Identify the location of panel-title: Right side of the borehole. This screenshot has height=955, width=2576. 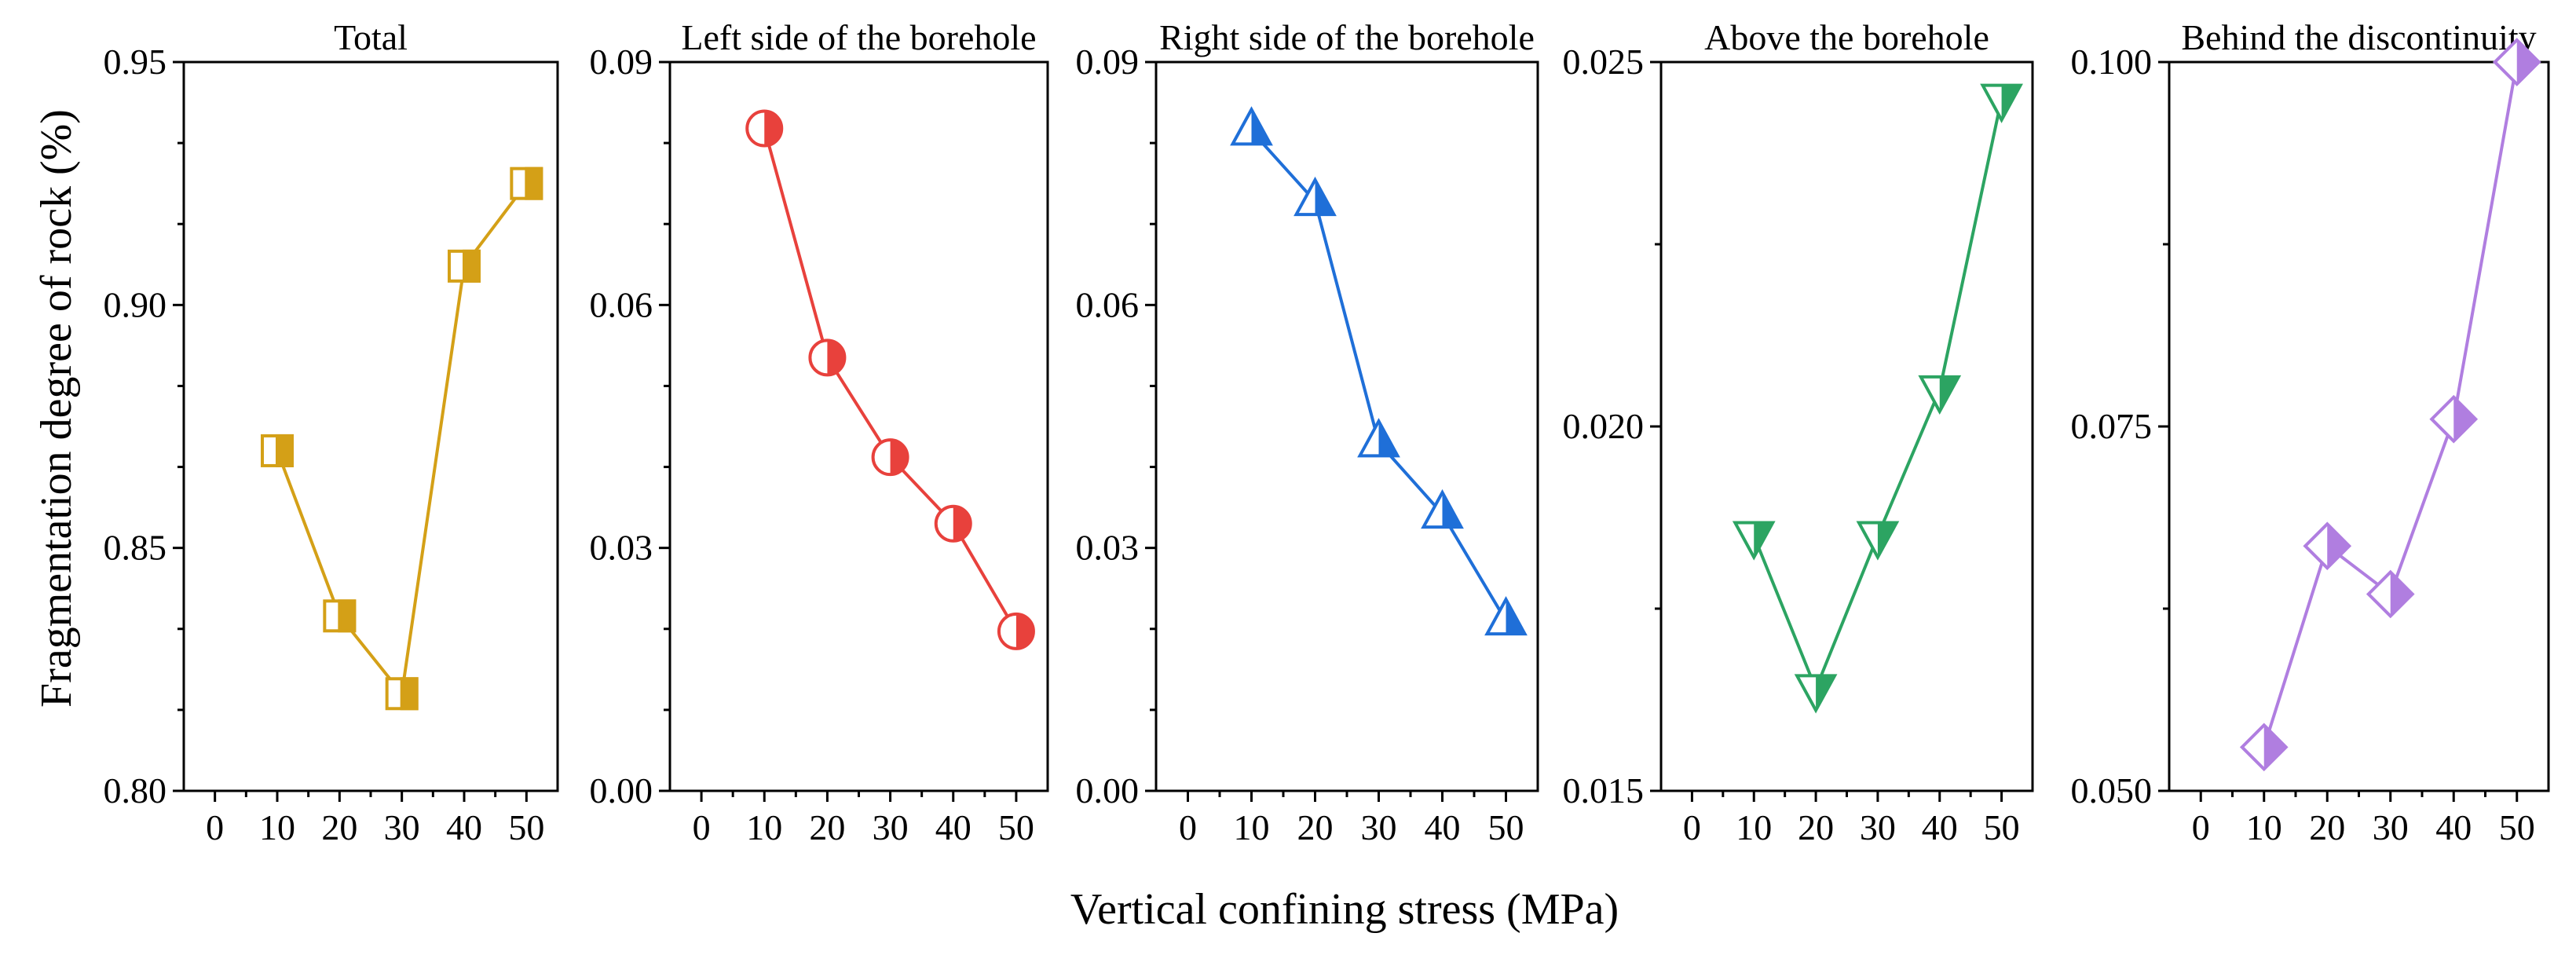
(1347, 37).